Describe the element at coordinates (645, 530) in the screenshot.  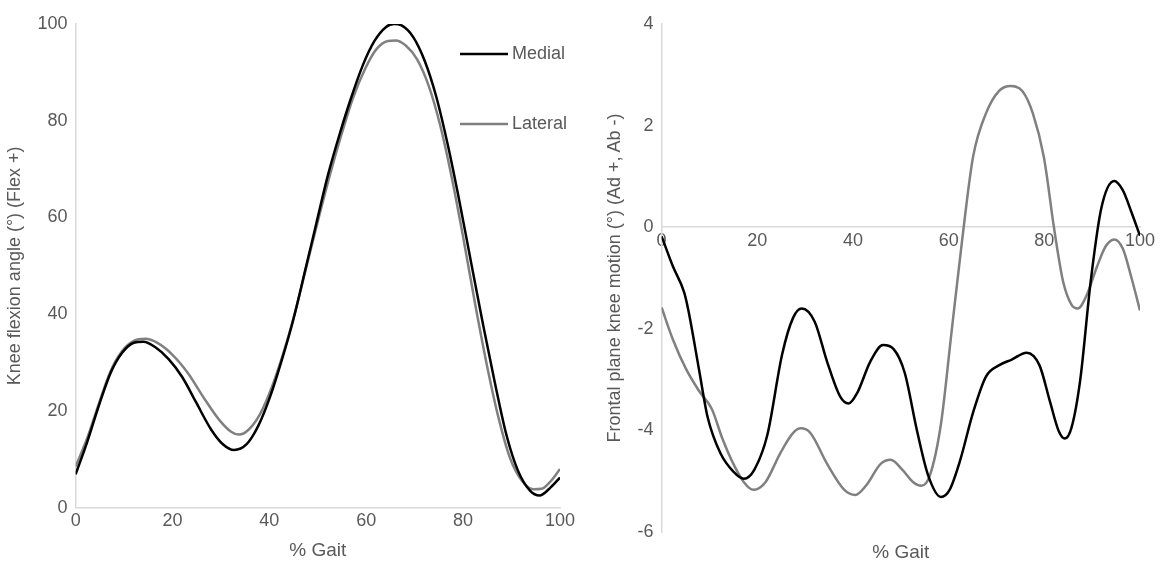
I see `y-tick-label: -6` at that location.